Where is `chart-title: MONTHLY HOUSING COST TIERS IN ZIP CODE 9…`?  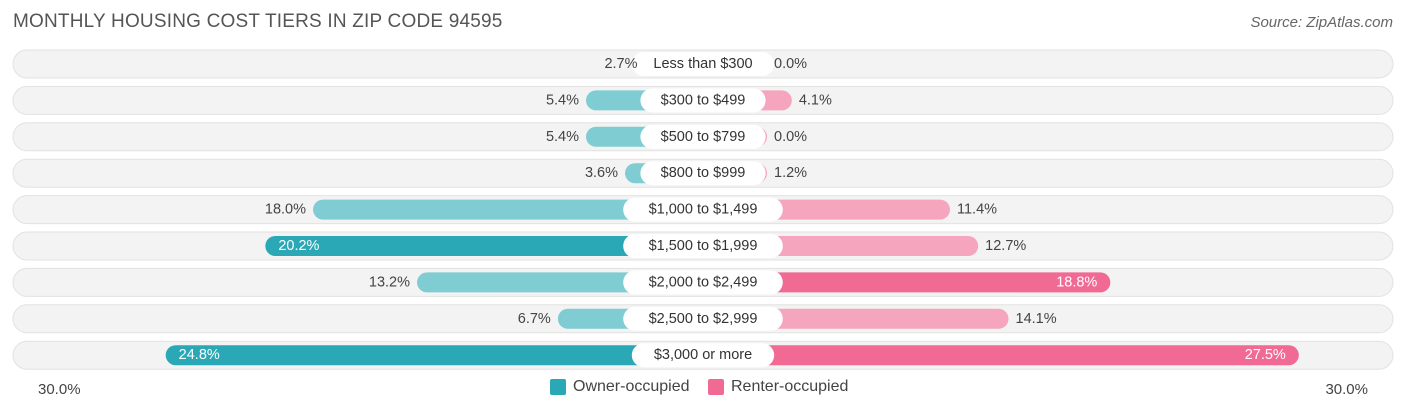 chart-title: MONTHLY HOUSING COST TIERS IN ZIP CODE 9… is located at coordinates (258, 21).